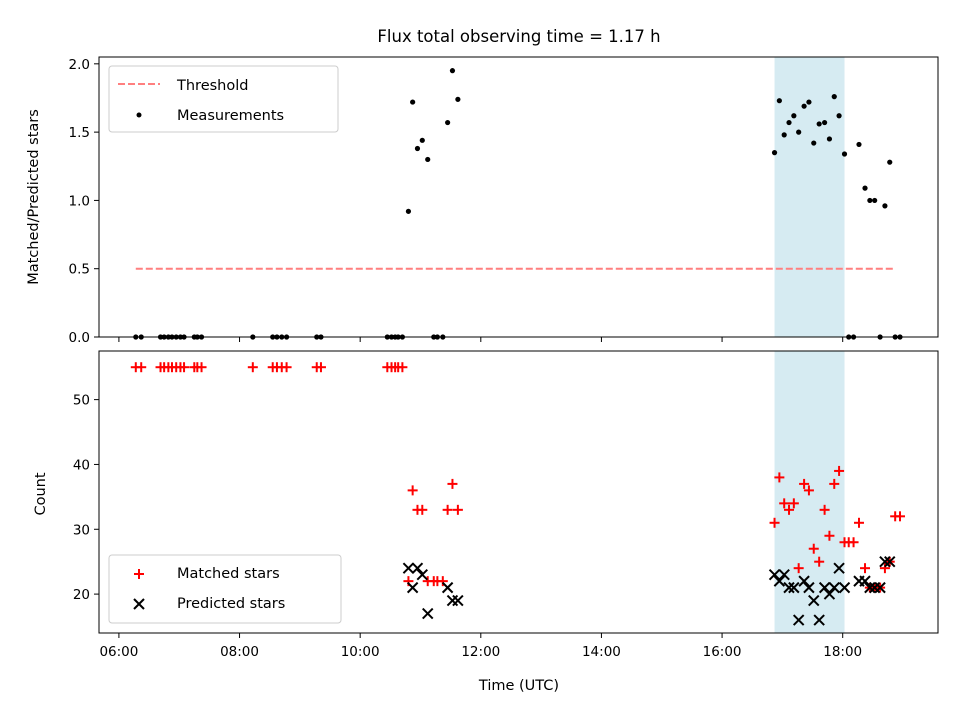 This screenshot has height=720, width=960. I want to click on count-x-tick-label: 16:00, so click(722, 652).